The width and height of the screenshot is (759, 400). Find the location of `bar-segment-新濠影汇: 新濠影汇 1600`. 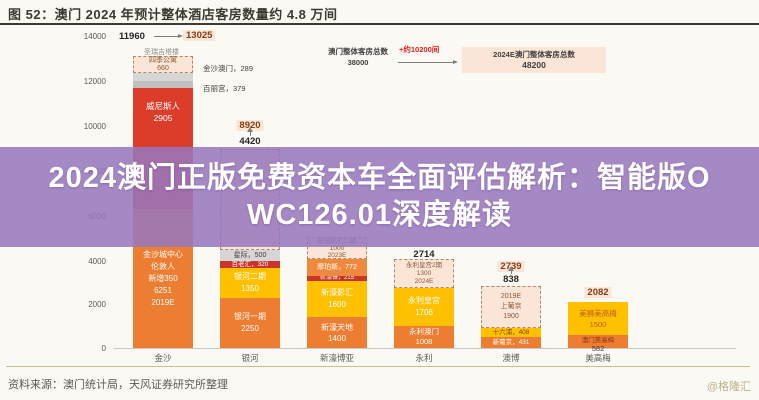

bar-segment-新濠影汇: 新濠影汇 1600 is located at coordinates (337, 299).